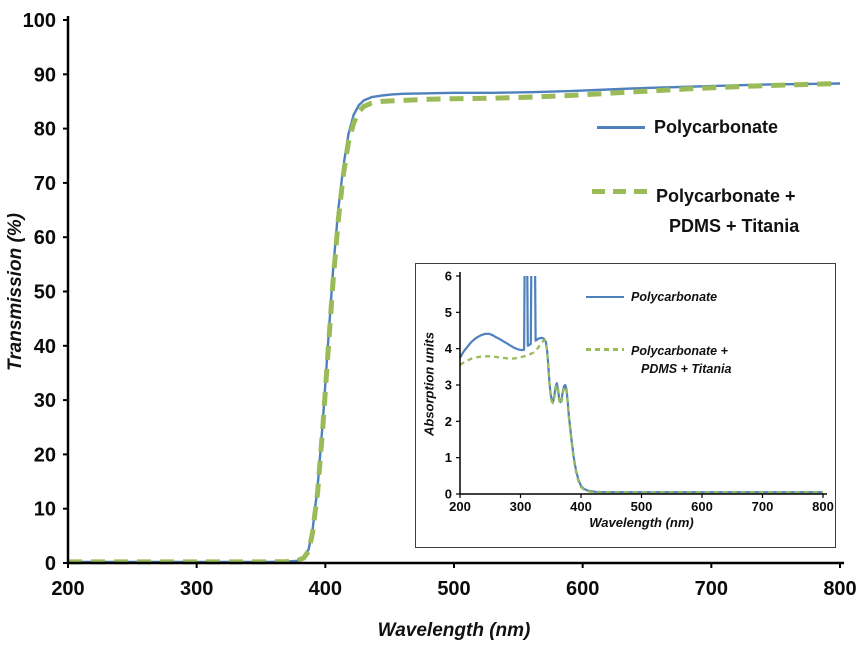  What do you see at coordinates (726, 196) in the screenshot?
I see `main-legend-label-composite-line1: Polycarbonate +` at bounding box center [726, 196].